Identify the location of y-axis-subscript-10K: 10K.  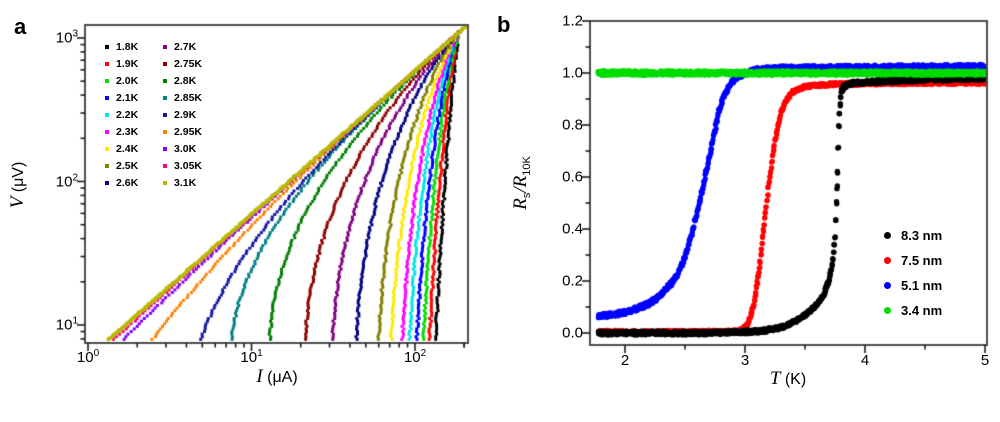
(527, 166).